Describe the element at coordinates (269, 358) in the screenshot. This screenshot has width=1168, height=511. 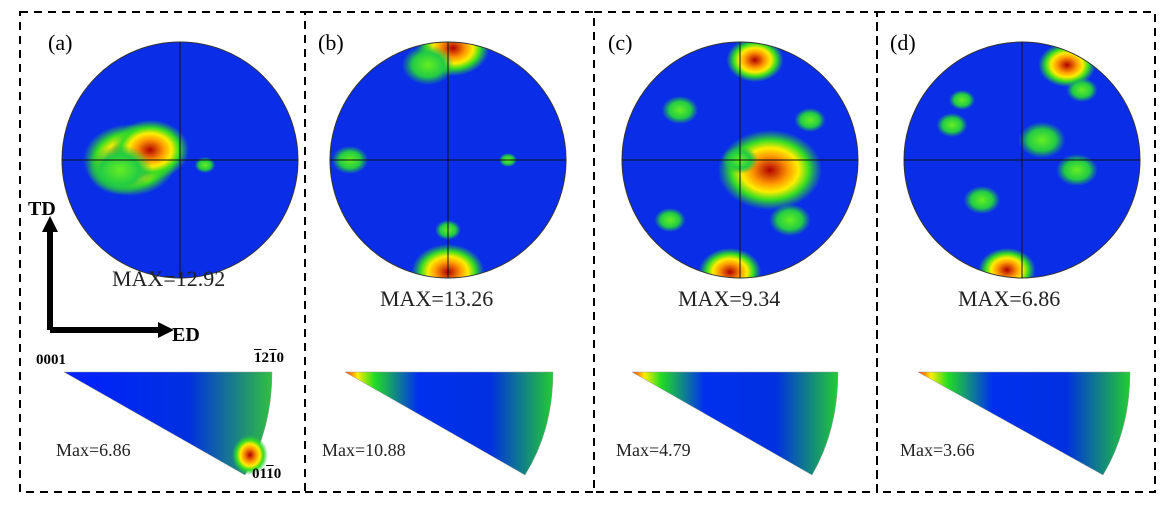
I see `ipf-corner-1210: 12101210` at that location.